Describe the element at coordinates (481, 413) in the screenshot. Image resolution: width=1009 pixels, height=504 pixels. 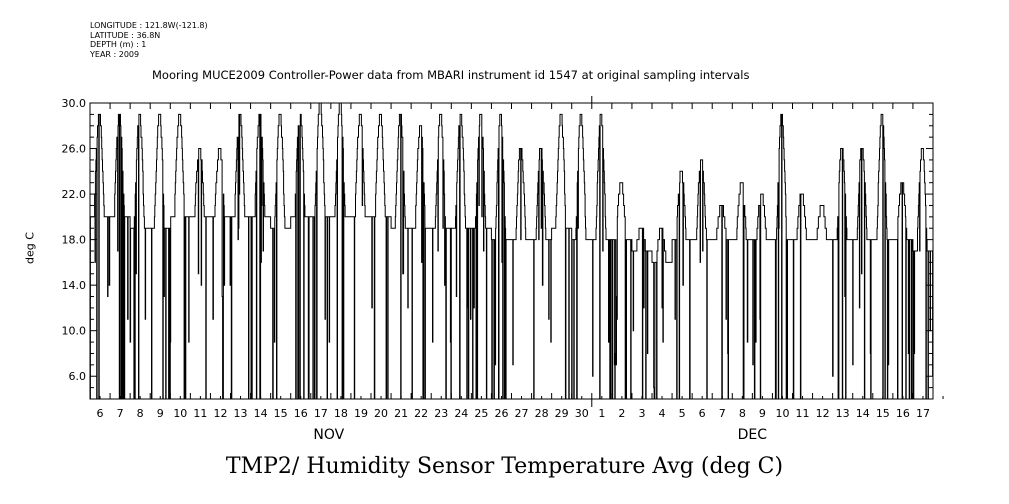
I see `x-tick-label: 25` at that location.